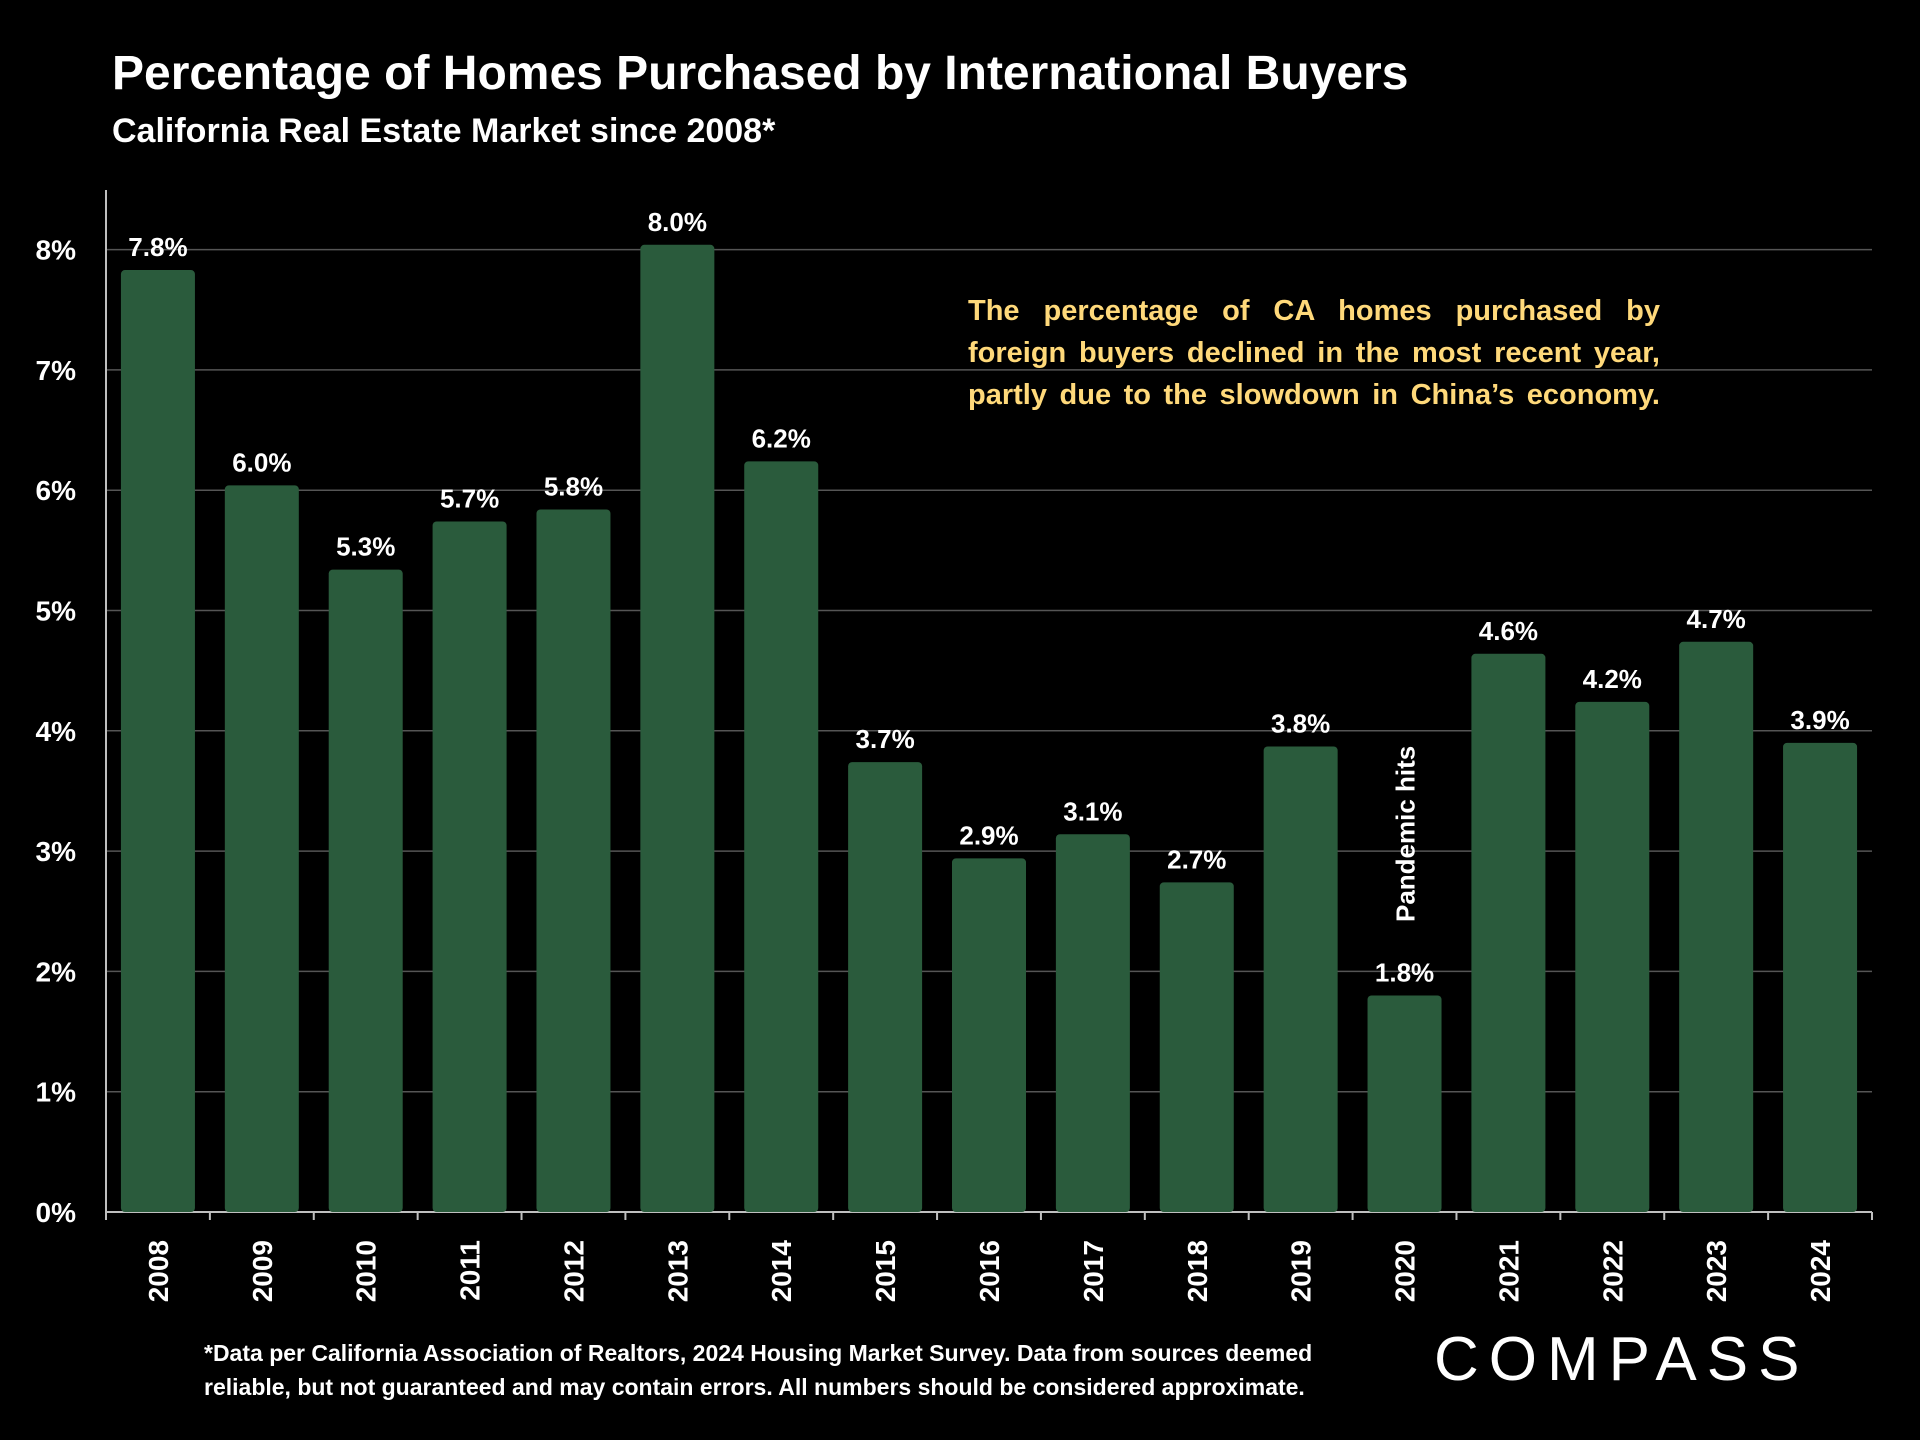  What do you see at coordinates (573, 1271) in the screenshot?
I see `x-tick-label-2012: 2012` at bounding box center [573, 1271].